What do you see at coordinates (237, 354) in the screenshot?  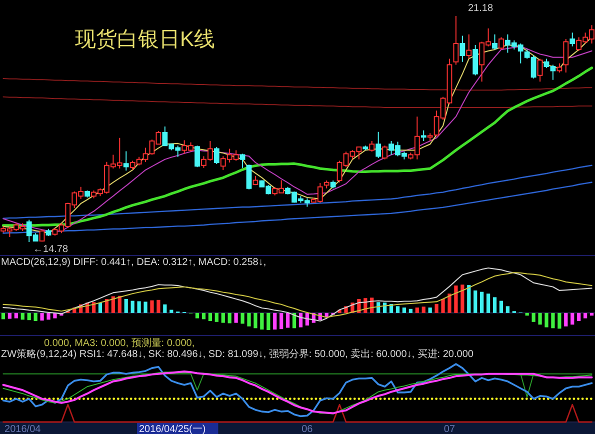 I see `chart-title: ZW策略(9,12,24) RSI1: 47.648↓, SK: 80.496↓, SD: 81.099↓, 强弱分界: 50.000, 卖出: 60.000↓, 买进: 20.000` at bounding box center [237, 354].